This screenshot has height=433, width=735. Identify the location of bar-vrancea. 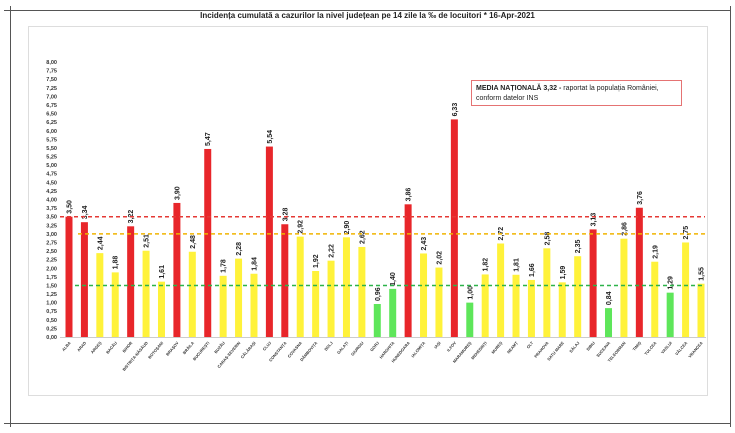
(701, 310).